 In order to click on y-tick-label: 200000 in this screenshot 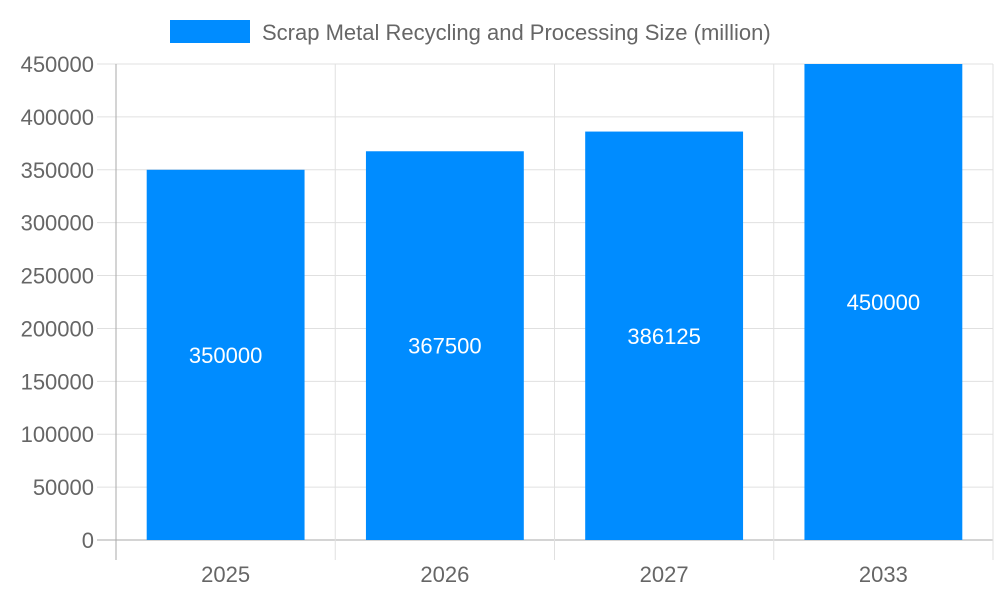, I will do `click(57, 328)`.